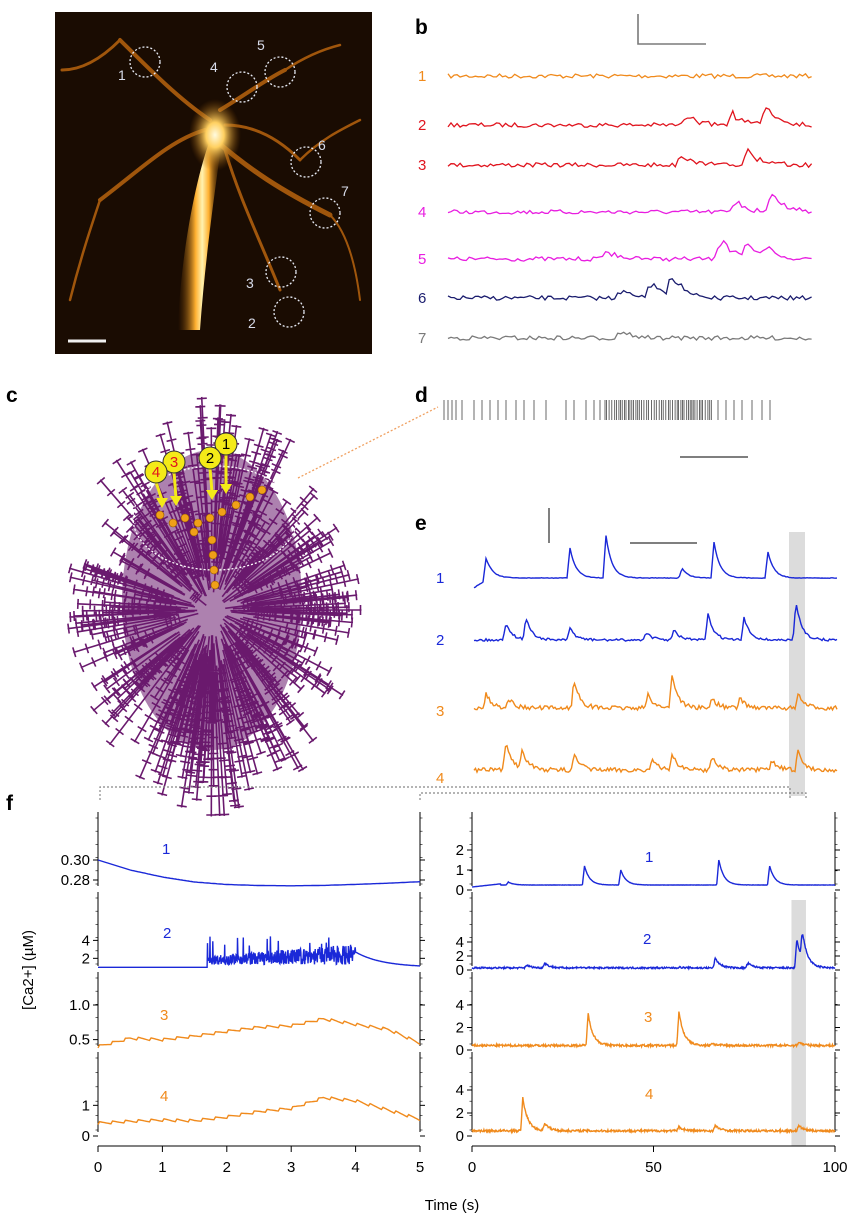 The height and width of the screenshot is (1217, 852). I want to click on f-right-series-label-3: 3, so click(648, 1017).